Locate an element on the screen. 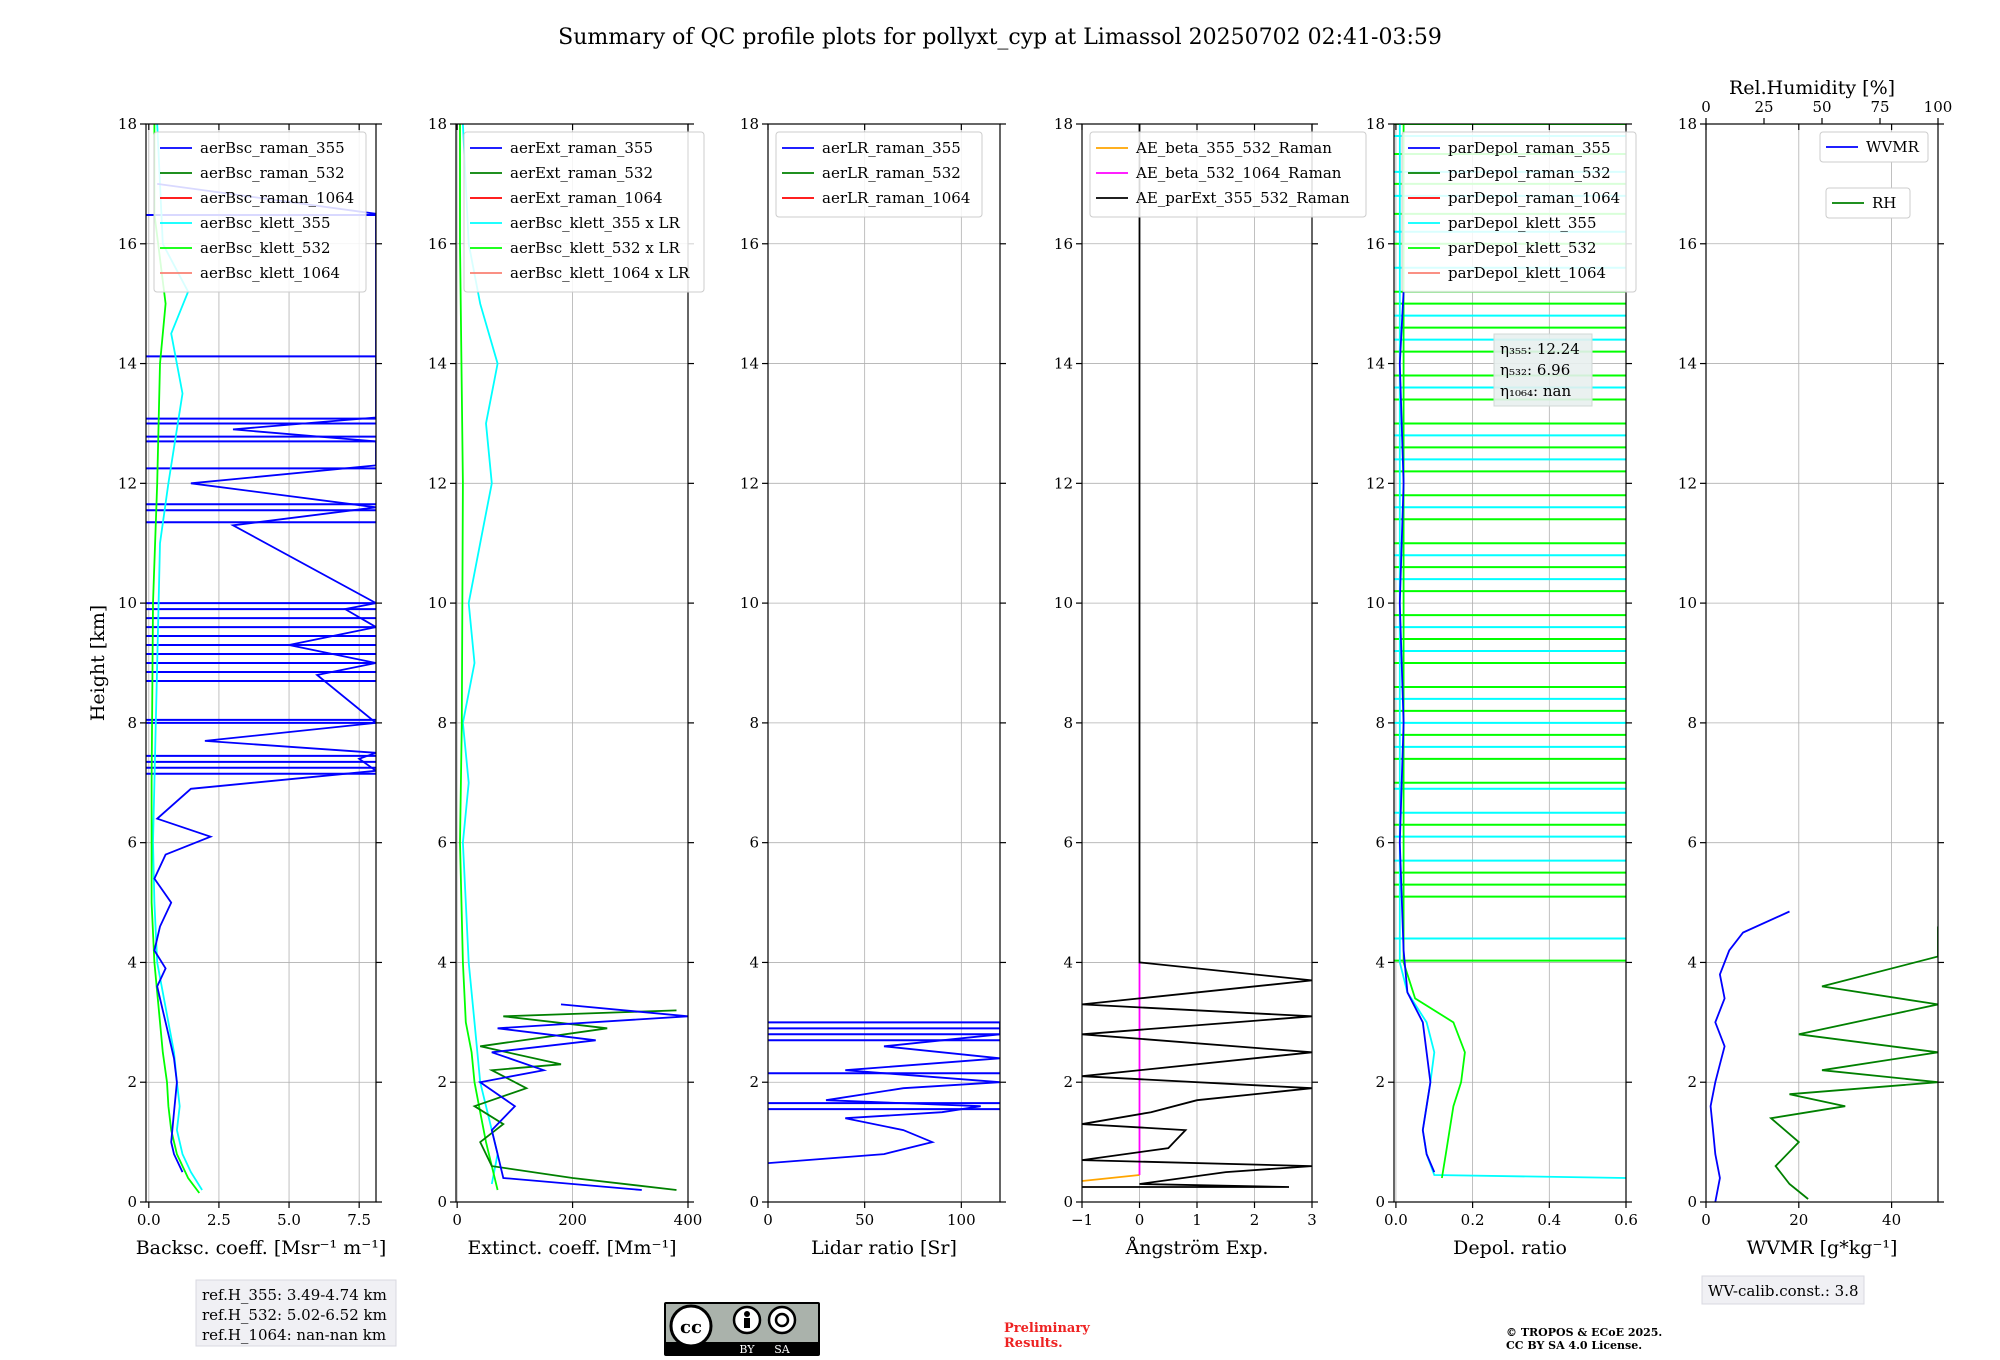 The image size is (2000, 1360). legend-entry: parDepol_klett_532 is located at coordinates (1522, 248).